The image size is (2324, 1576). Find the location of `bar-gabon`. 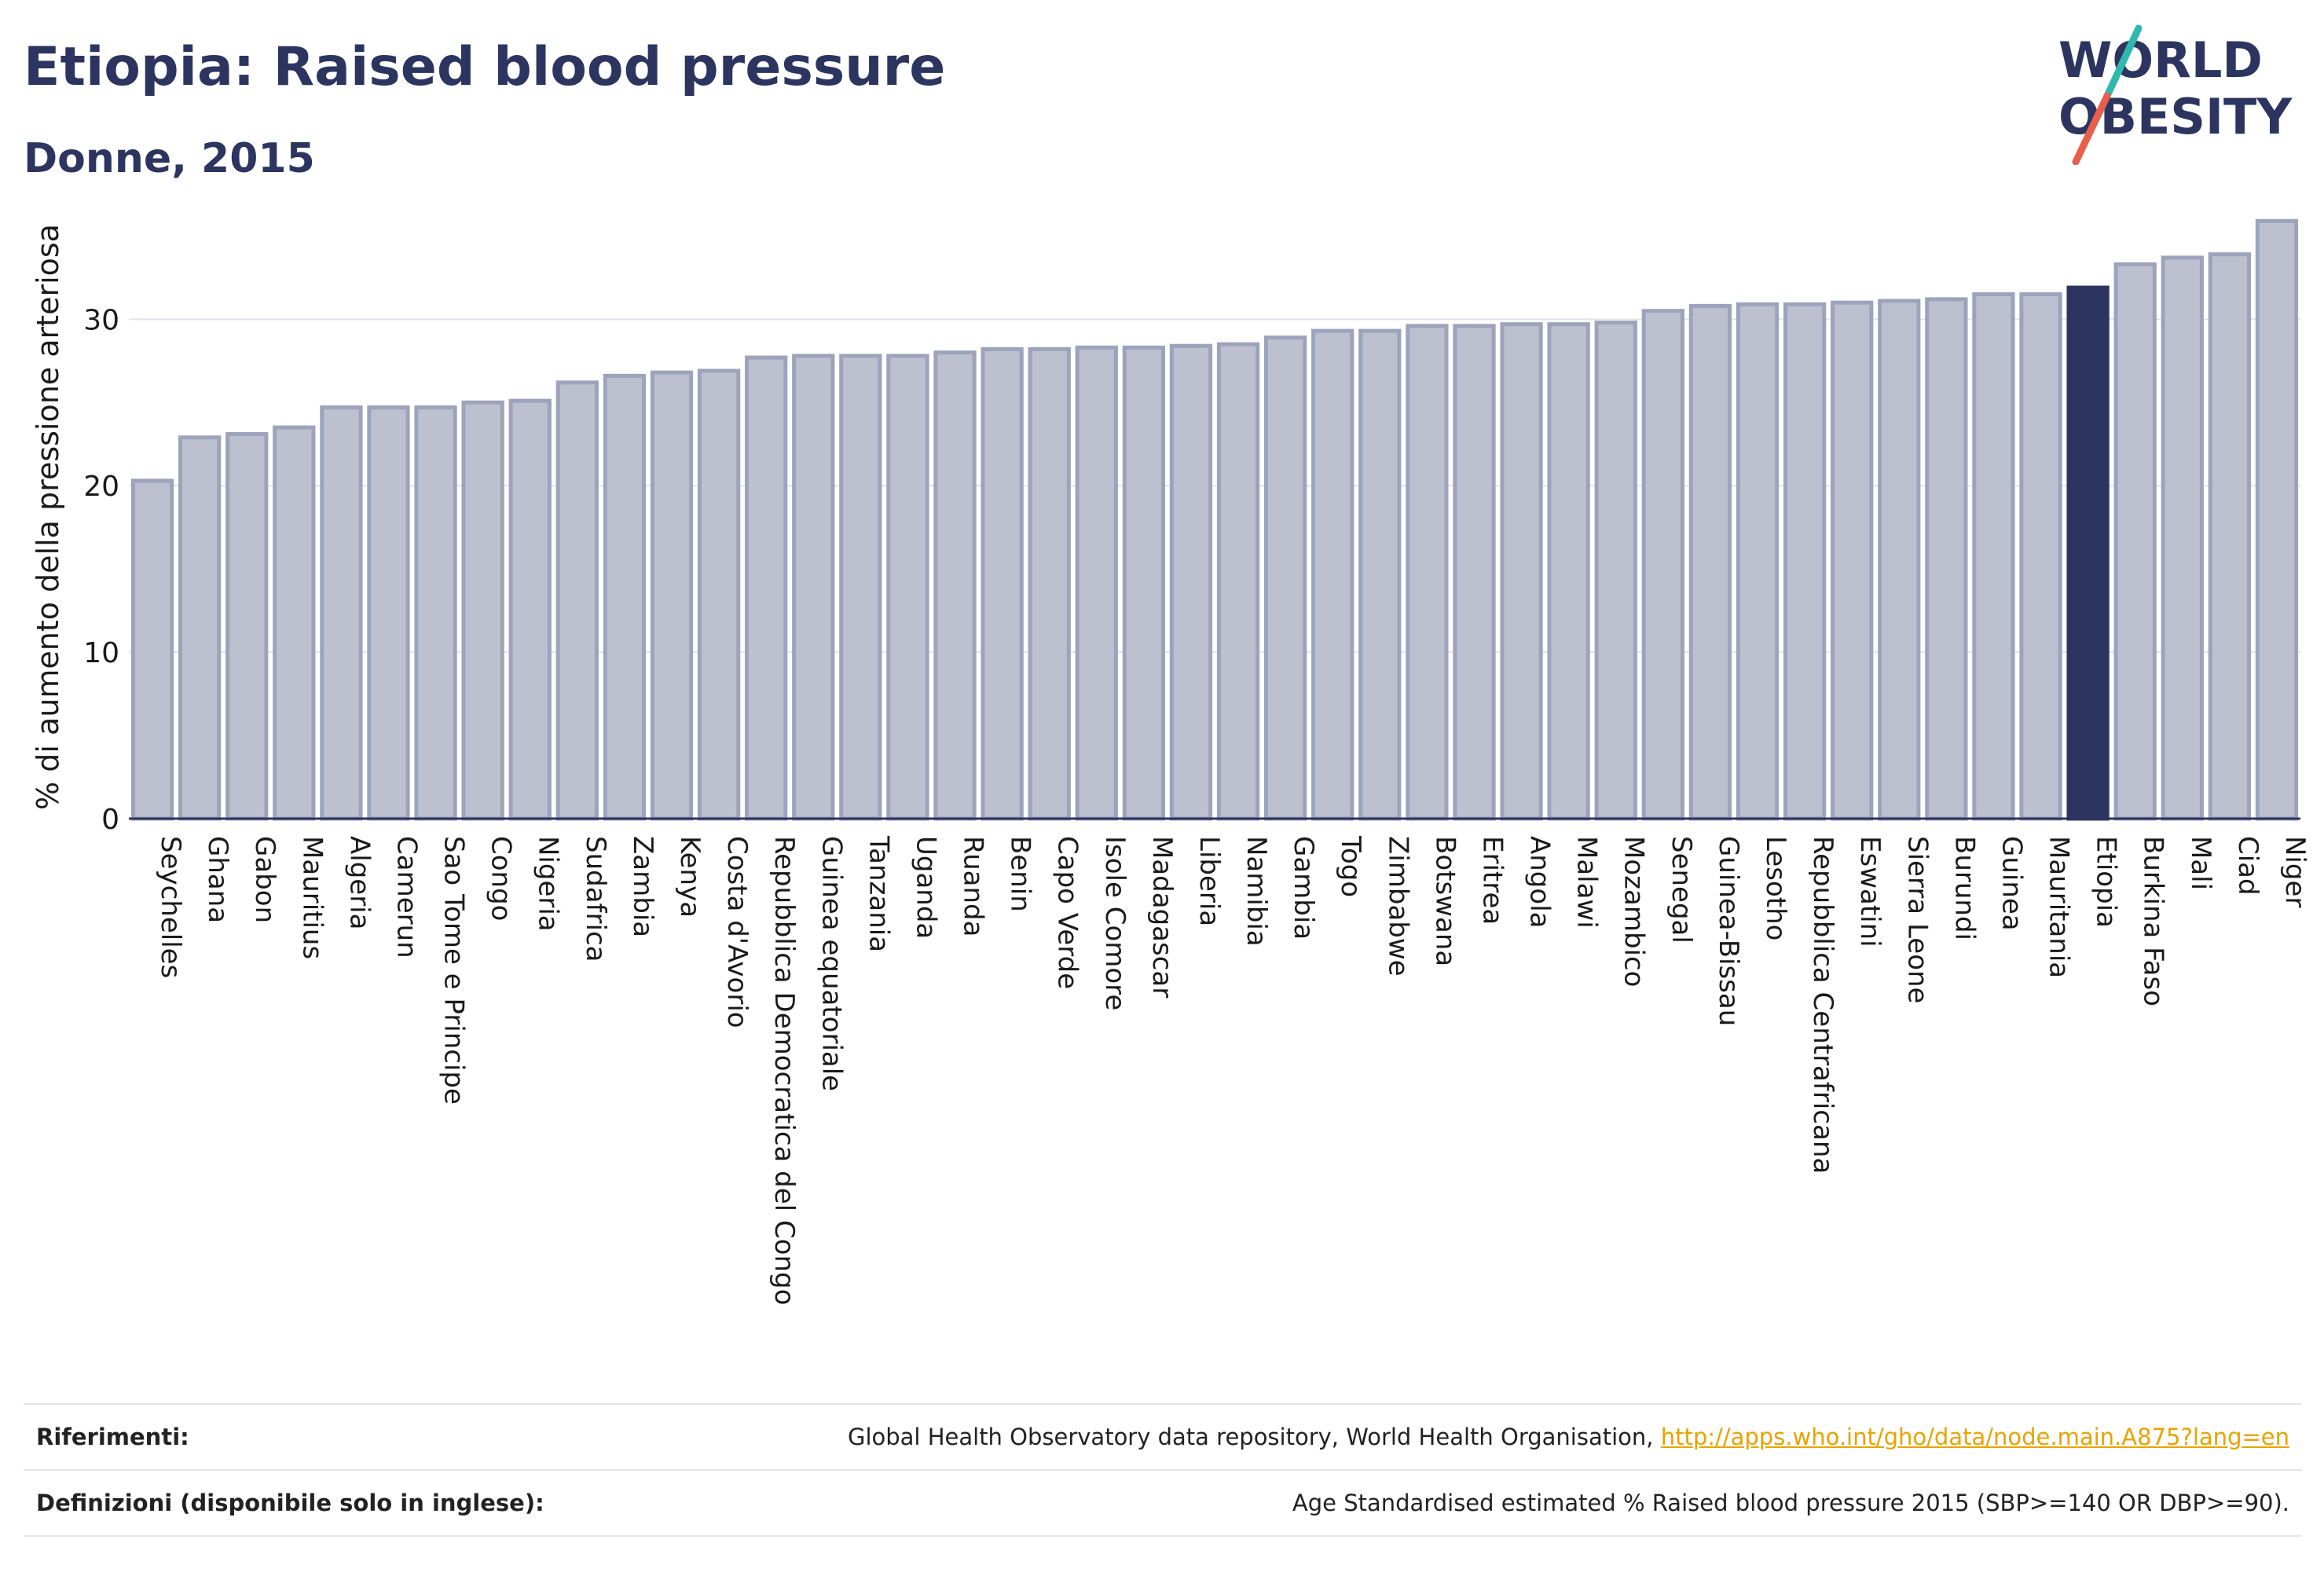

bar-gabon is located at coordinates (247, 626).